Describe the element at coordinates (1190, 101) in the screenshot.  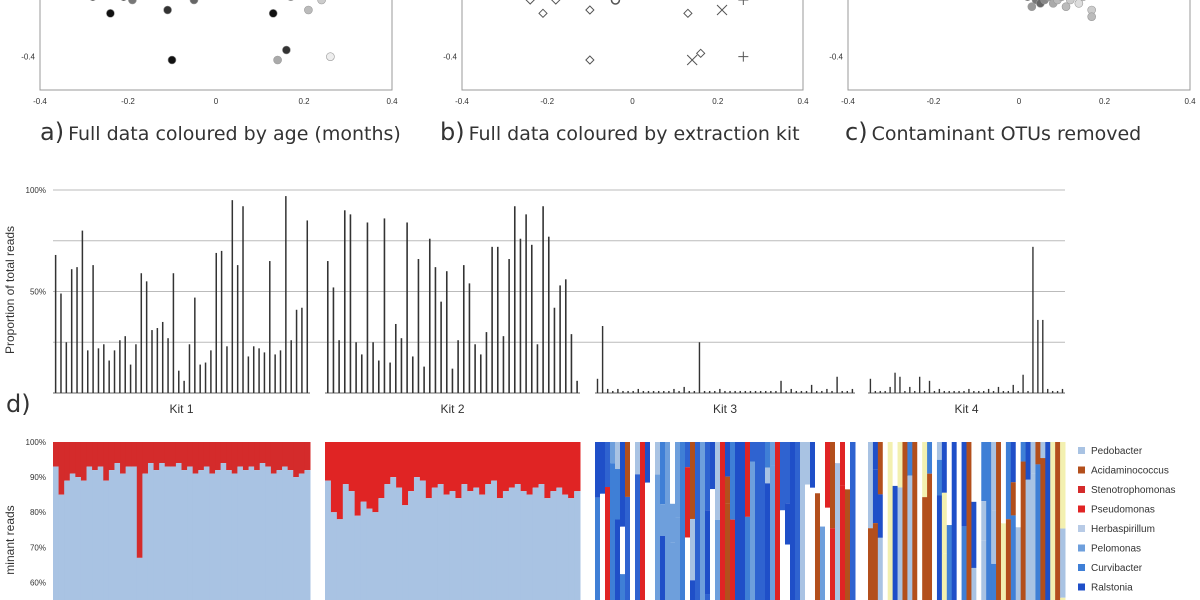
I see `x-tick-label: 0.4` at that location.